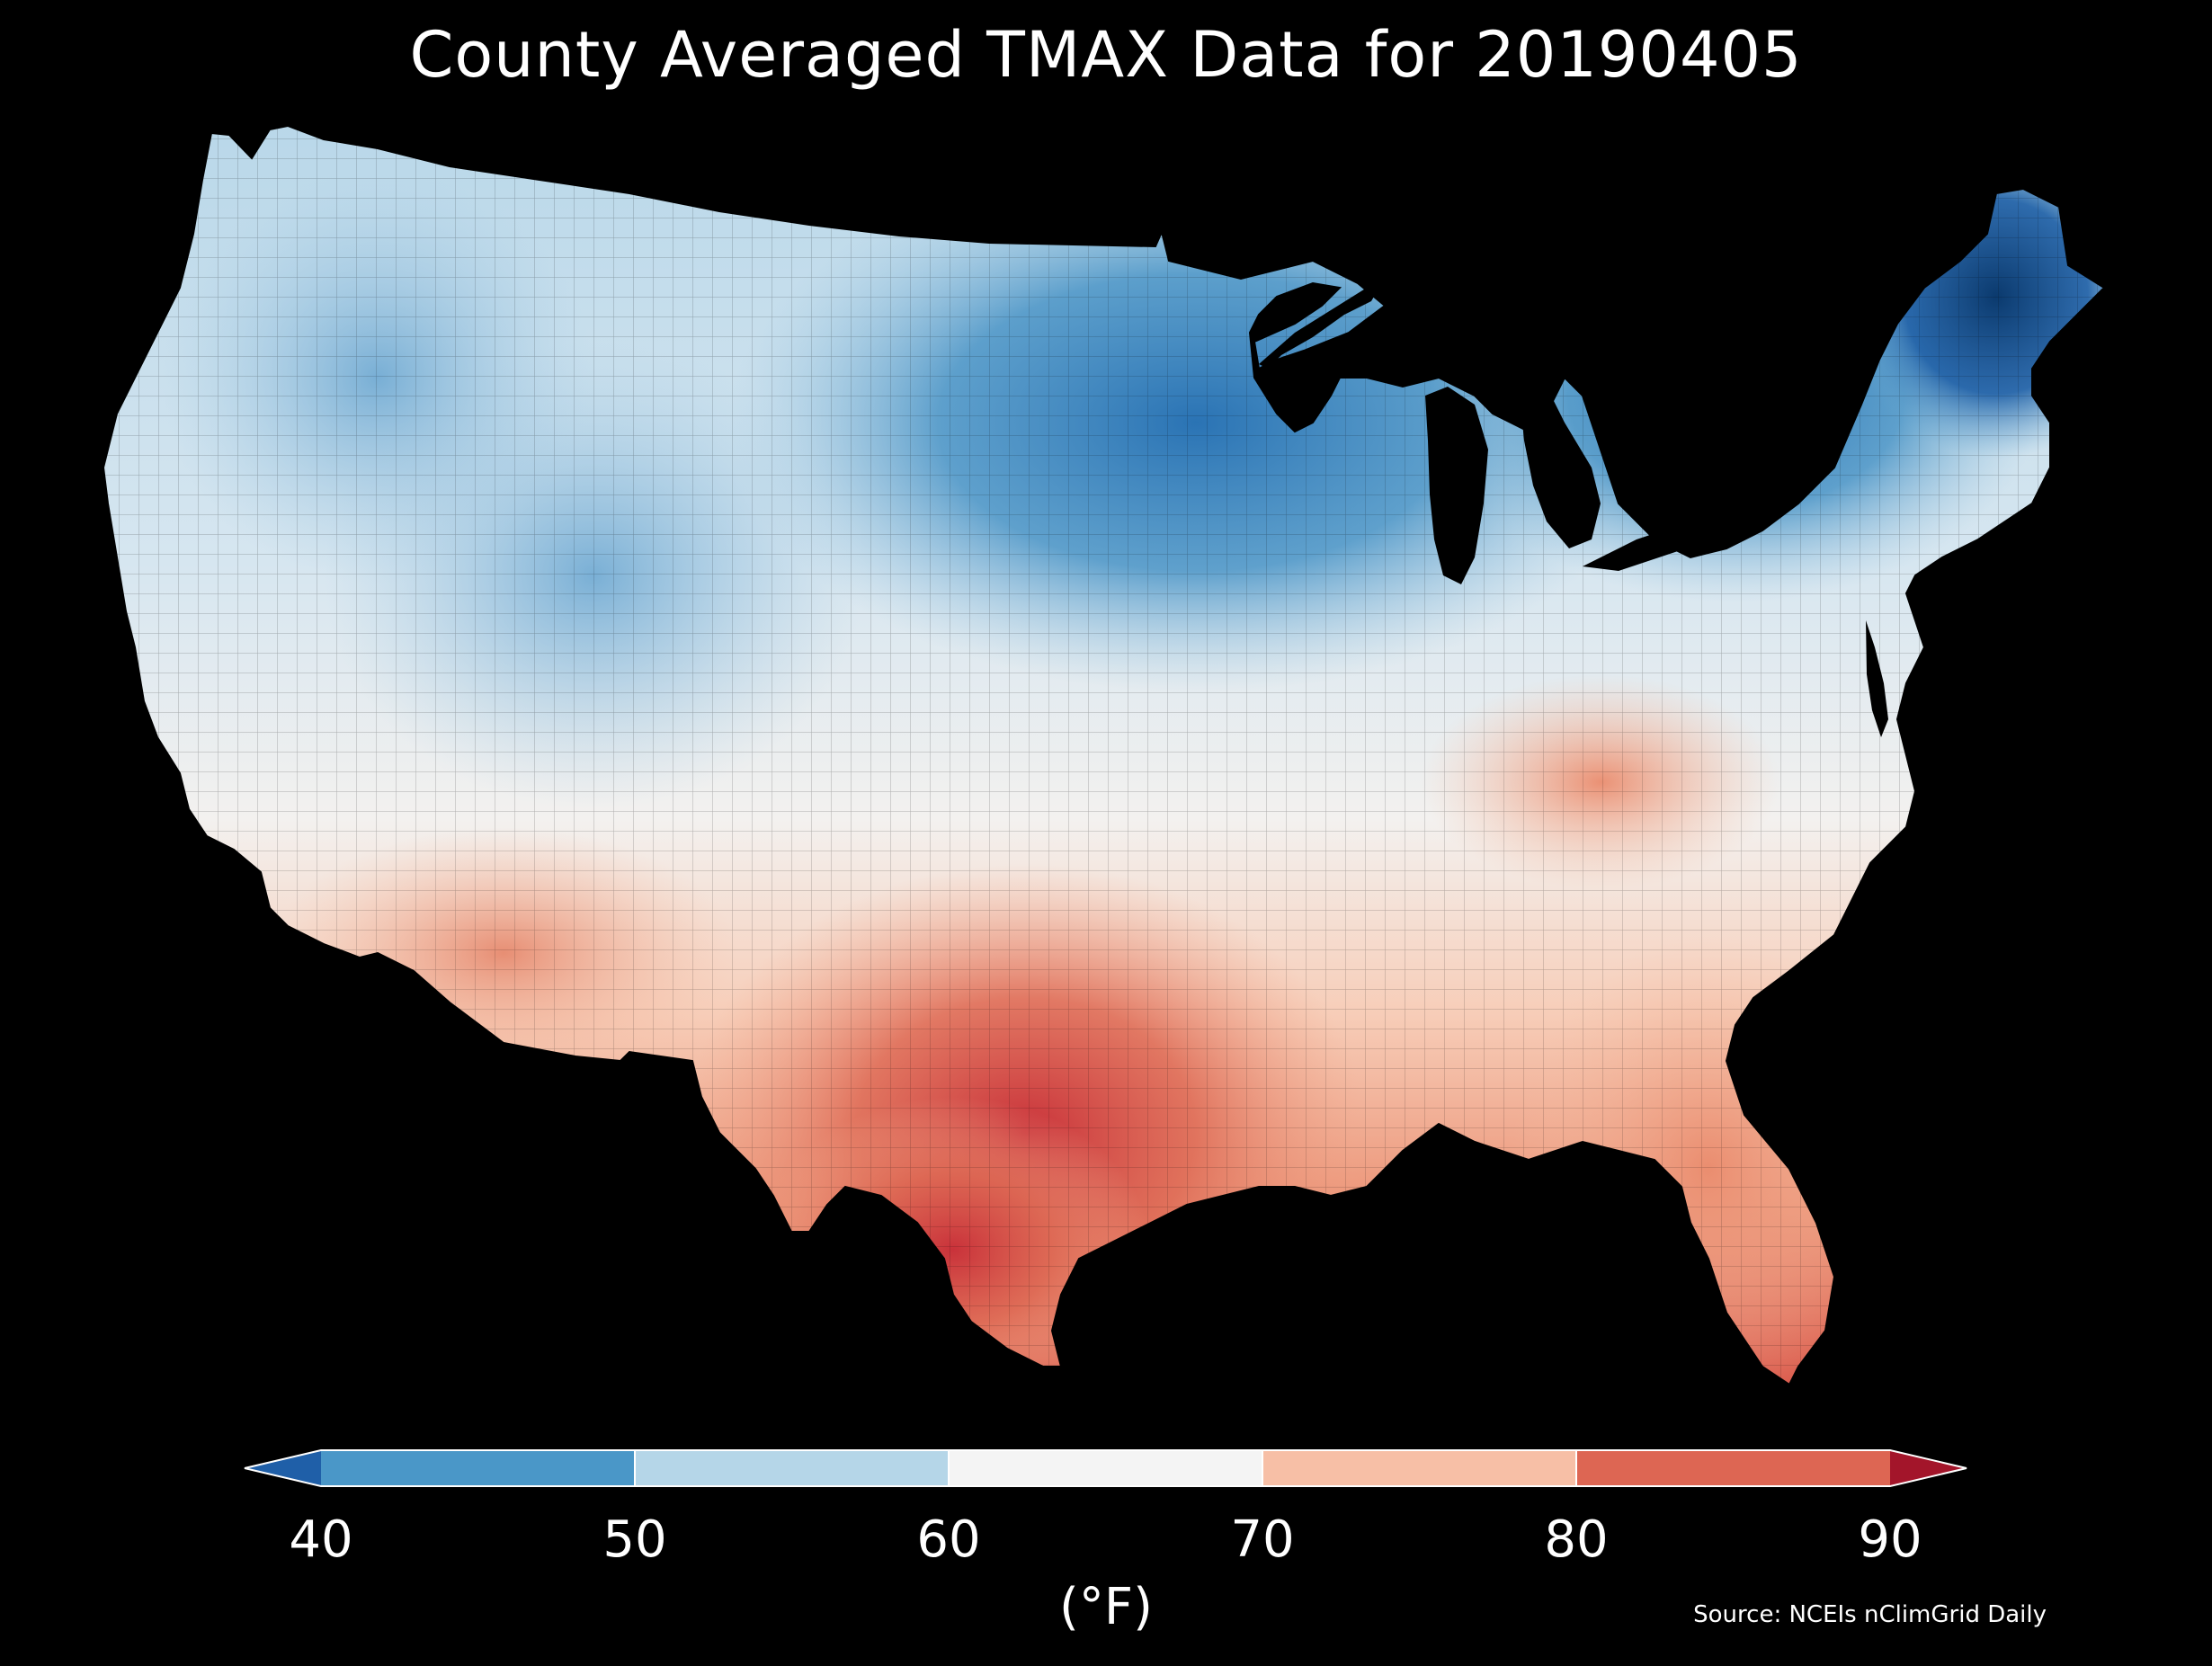 Image resolution: width=2212 pixels, height=1666 pixels. I want to click on colorbar-tick-90: 90, so click(1890, 1540).